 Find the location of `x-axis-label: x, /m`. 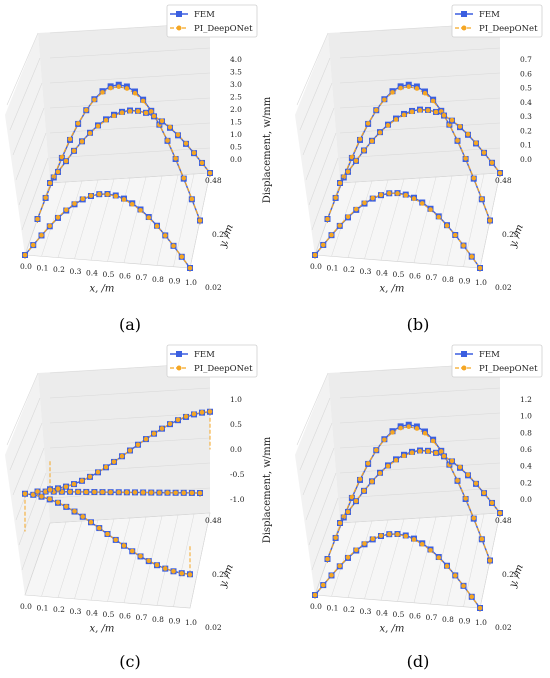

x-axis-label: x, /m is located at coordinates (102, 629).